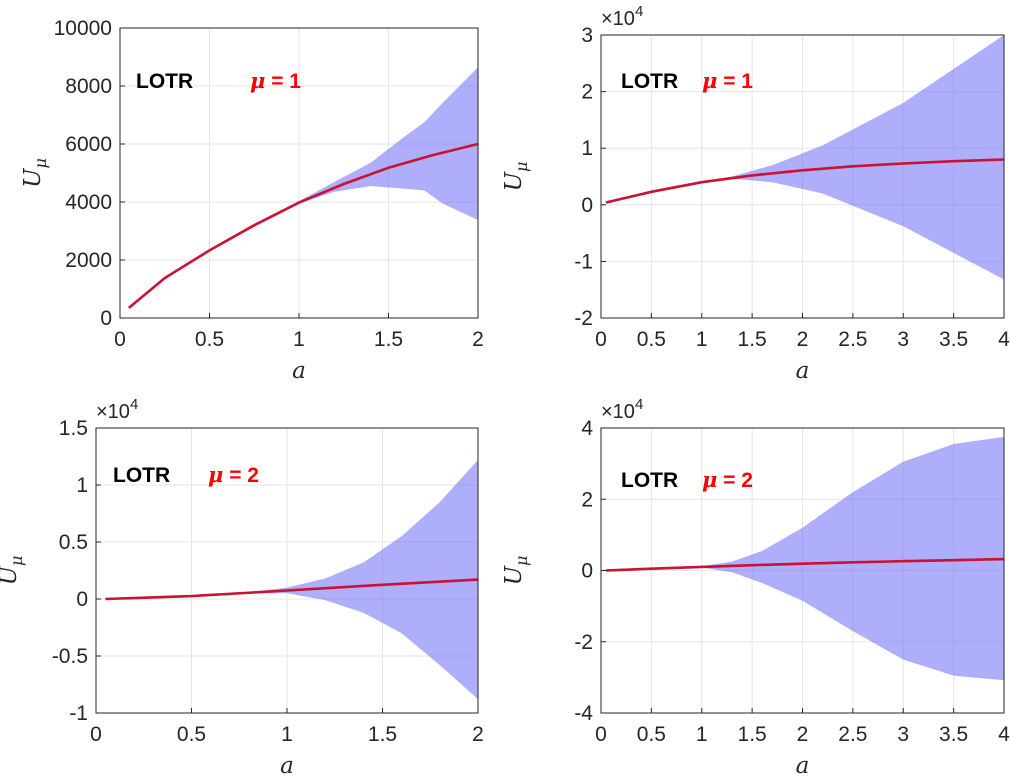 The width and height of the screenshot is (1010, 776). What do you see at coordinates (88, 260) in the screenshot?
I see `y-tick-label: 2000` at bounding box center [88, 260].